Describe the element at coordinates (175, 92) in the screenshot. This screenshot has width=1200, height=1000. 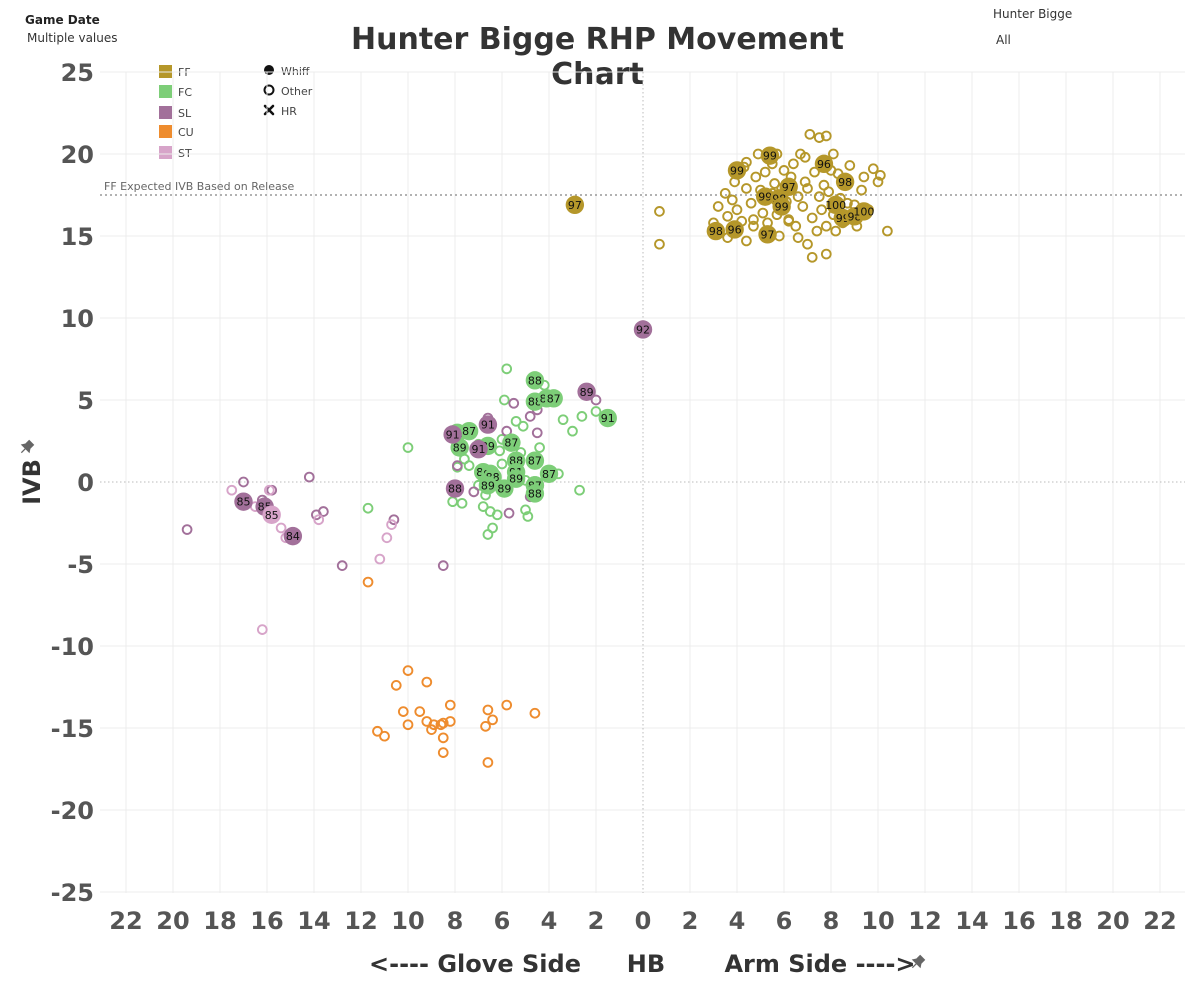
I see `legend-item-fc: FC` at that location.